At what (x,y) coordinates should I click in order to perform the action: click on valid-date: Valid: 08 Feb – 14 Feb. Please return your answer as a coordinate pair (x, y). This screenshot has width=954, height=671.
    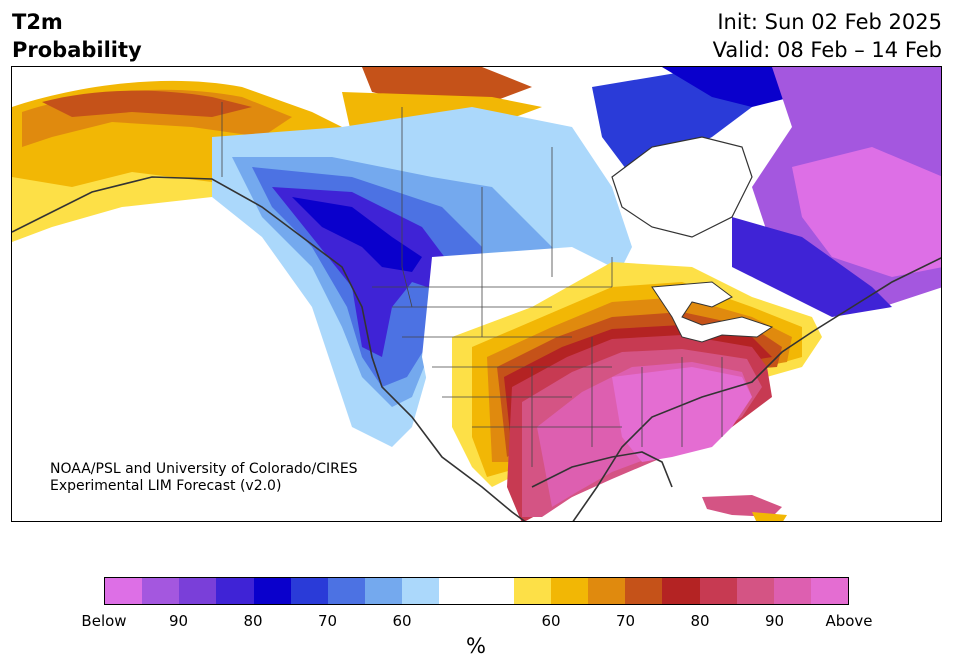
    Looking at the image, I should click on (827, 50).